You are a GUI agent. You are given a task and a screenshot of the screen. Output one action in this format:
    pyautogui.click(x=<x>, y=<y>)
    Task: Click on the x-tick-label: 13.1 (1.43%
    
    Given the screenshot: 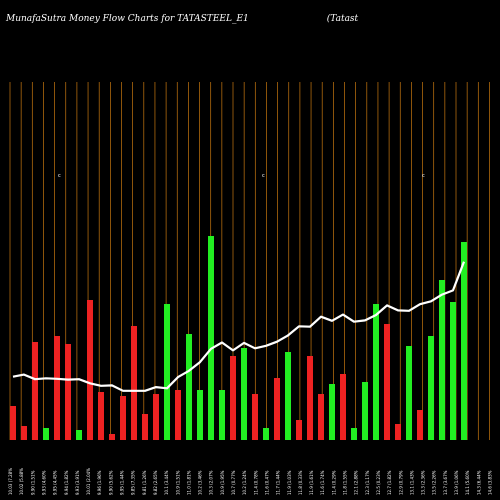 What is the action you would take?
    pyautogui.click(x=411, y=482)
    